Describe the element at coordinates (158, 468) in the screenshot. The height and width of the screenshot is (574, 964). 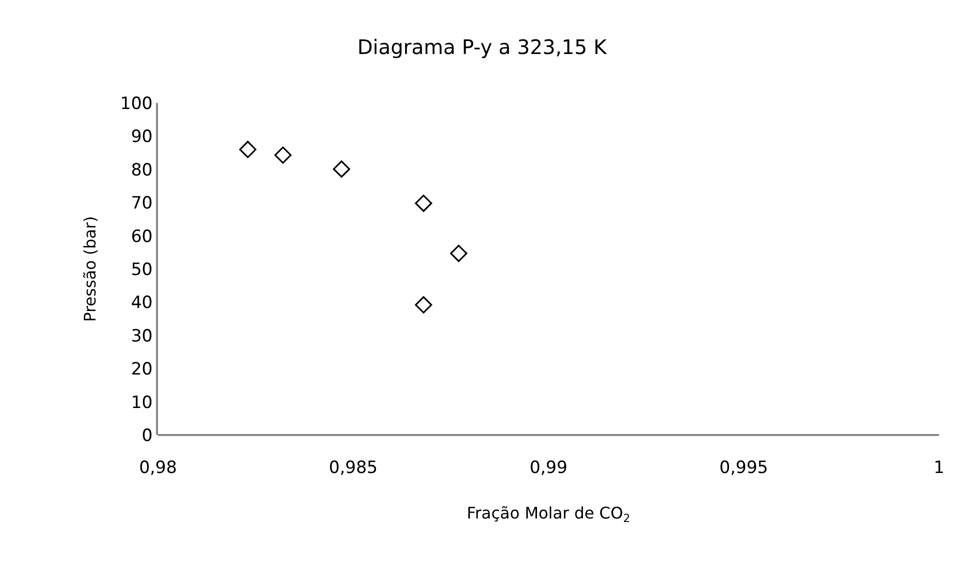
I see `x-tick-label: 0,98` at that location.